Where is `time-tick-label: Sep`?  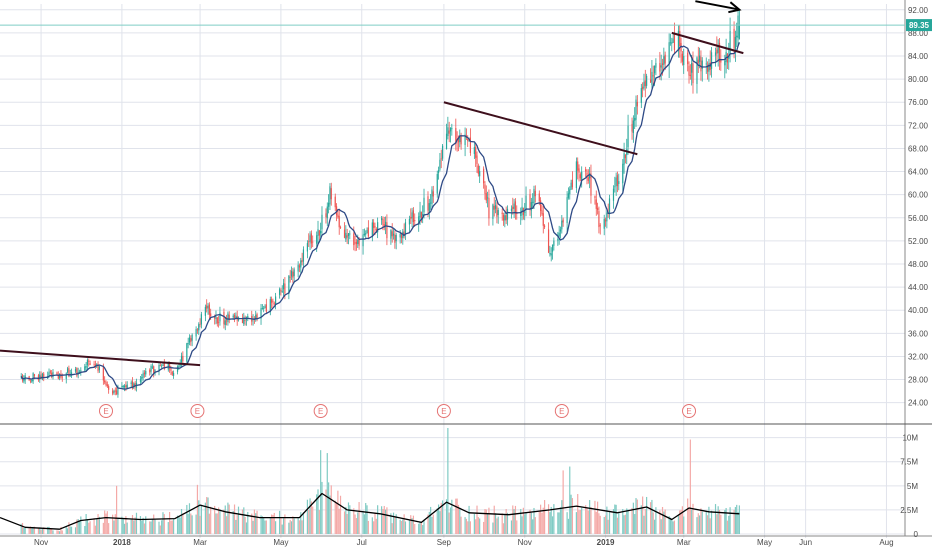
time-tick-label: Sep is located at coordinates (444, 542).